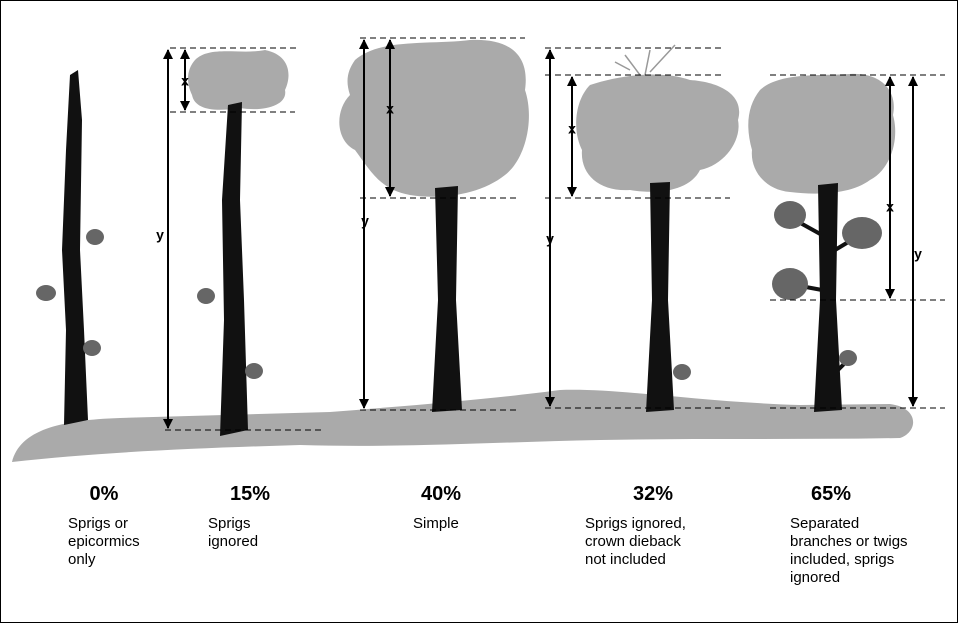 This screenshot has height=624, width=959. I want to click on percent-label: 40%, so click(441, 494).